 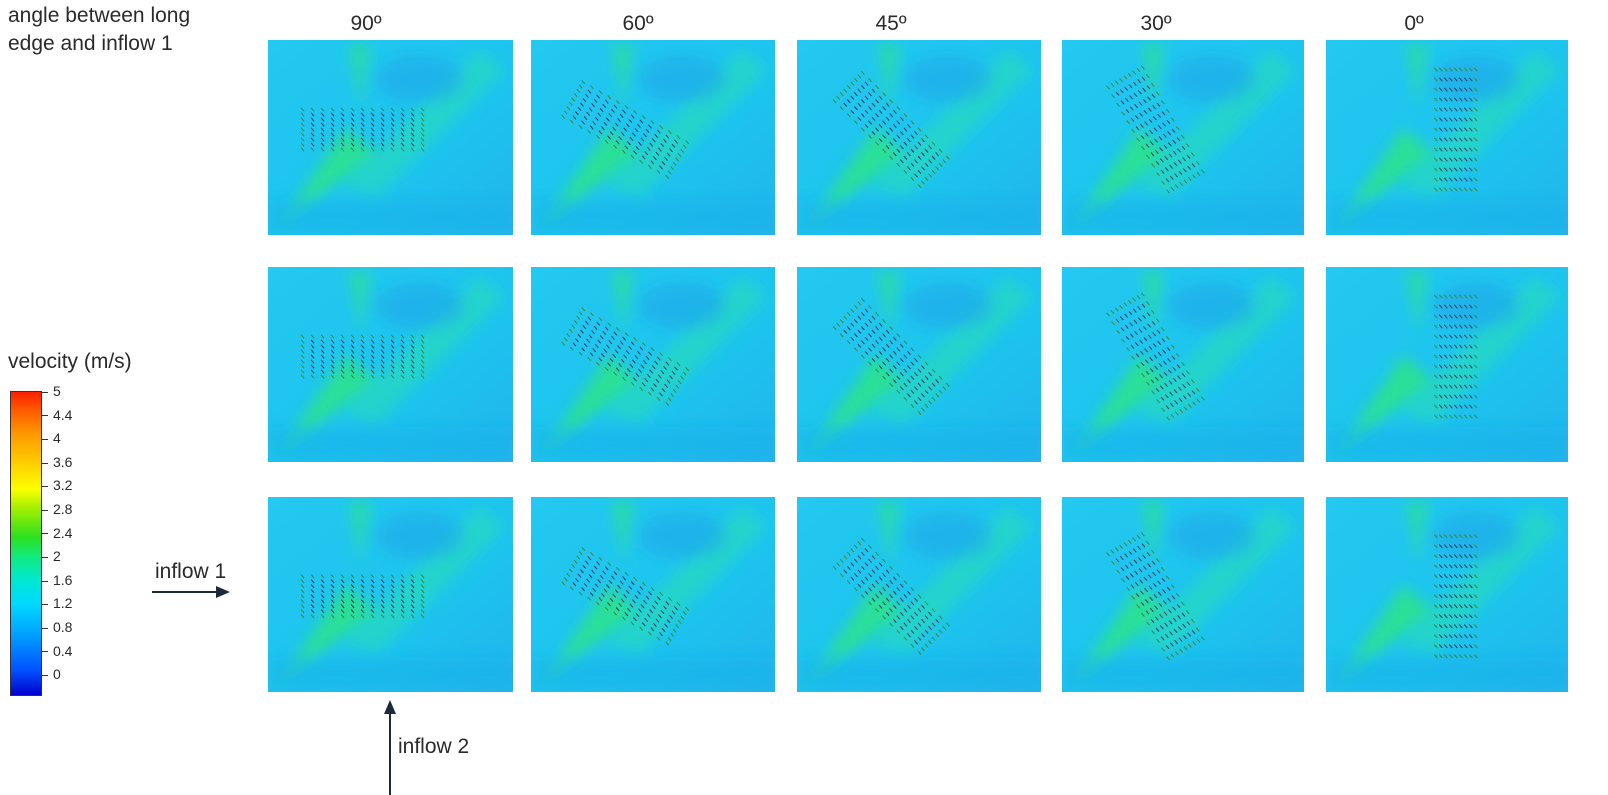 I want to click on legend-tick-6: 2.4, so click(x=56, y=533).